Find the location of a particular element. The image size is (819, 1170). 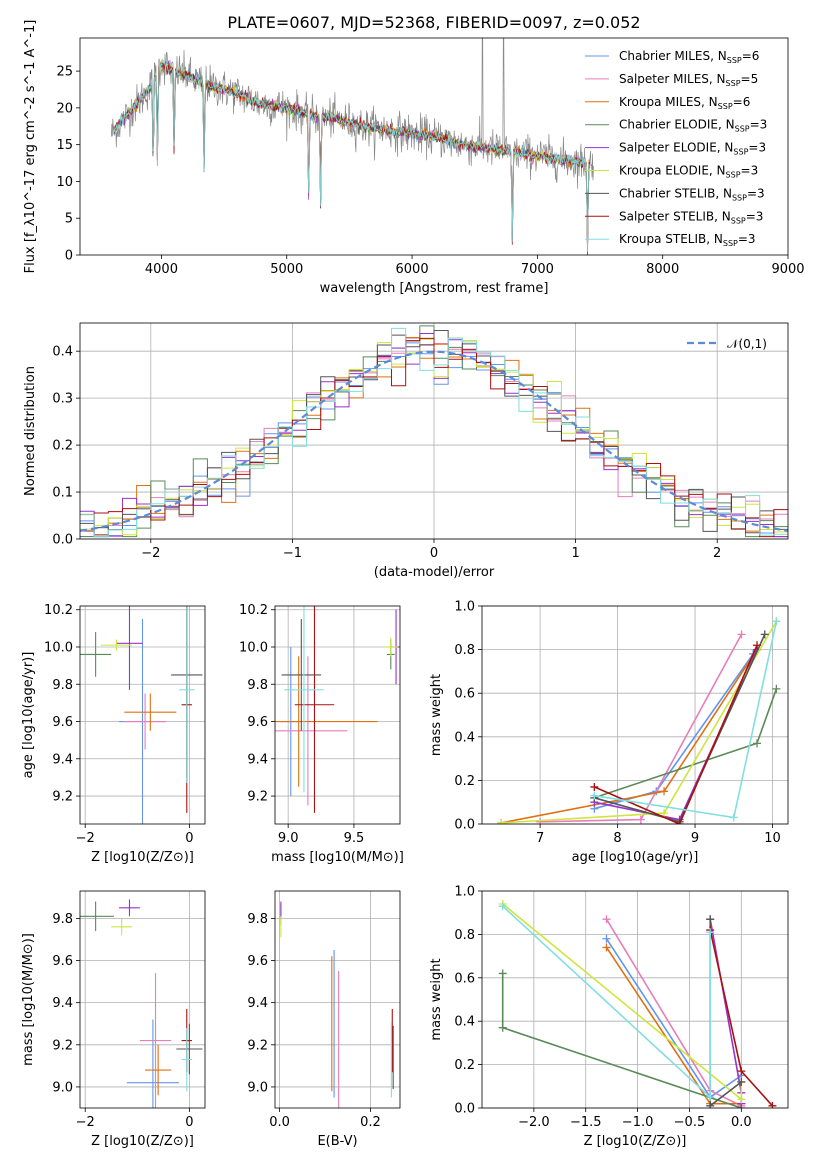

age-vs-Z-frame is located at coordinates (142, 715).